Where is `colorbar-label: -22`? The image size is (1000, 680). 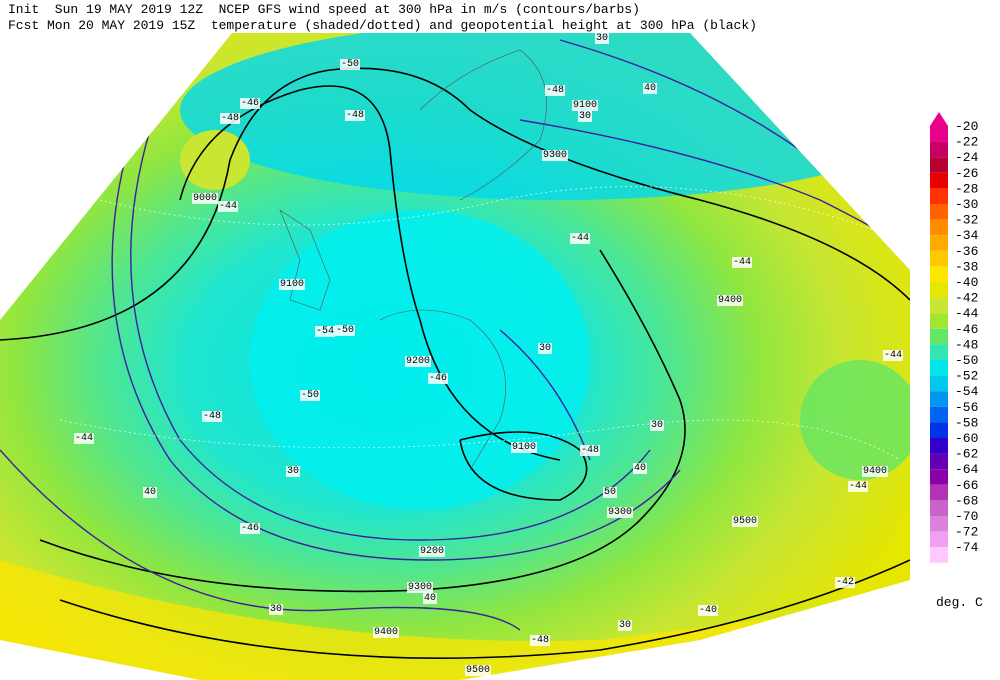
colorbar-label: -22 is located at coordinates (966, 142).